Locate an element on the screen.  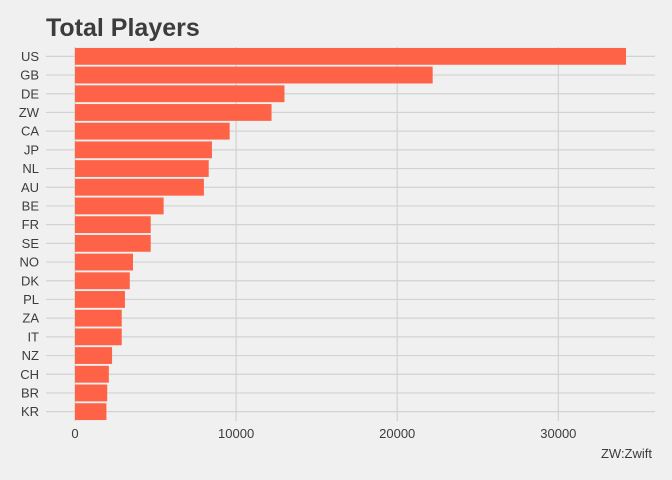
x-tick-label: 0 is located at coordinates (74, 433).